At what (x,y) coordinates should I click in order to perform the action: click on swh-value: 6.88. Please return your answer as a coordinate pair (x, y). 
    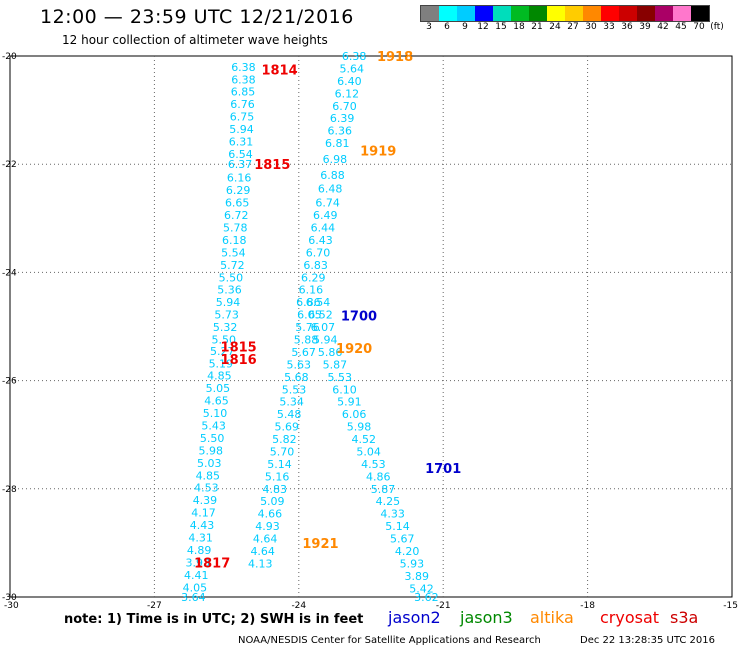
    Looking at the image, I should click on (332, 175).